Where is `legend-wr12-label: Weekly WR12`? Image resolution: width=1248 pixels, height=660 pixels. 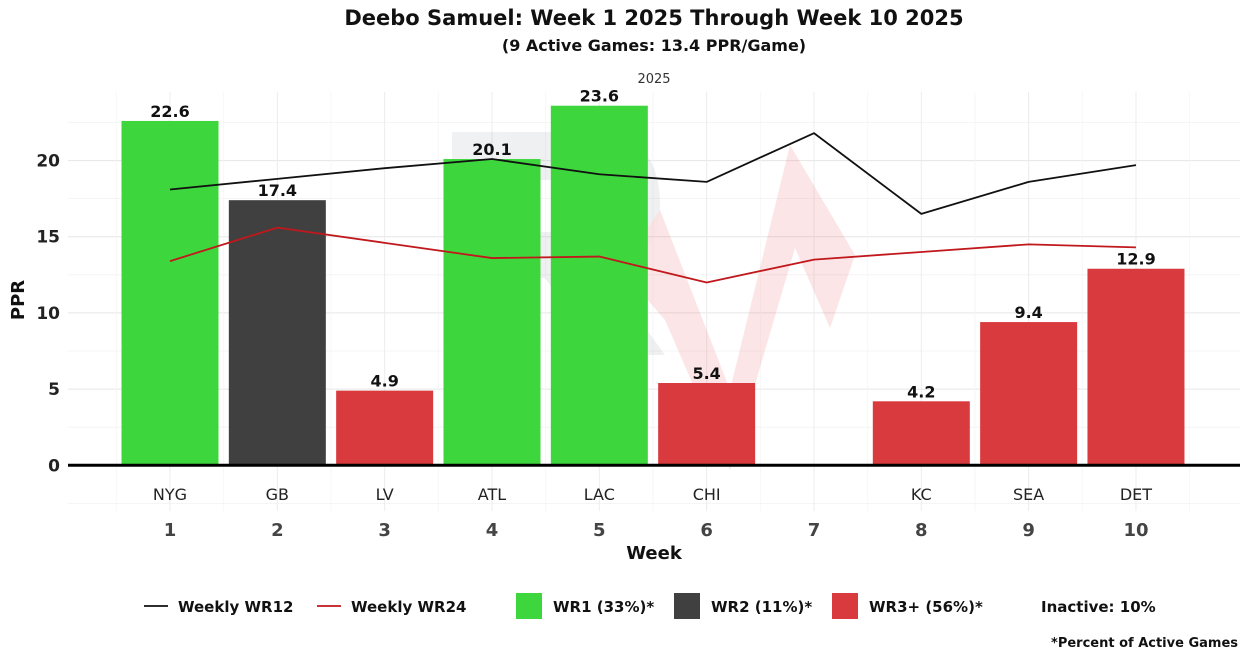
legend-wr12-label: Weekly WR12 is located at coordinates (235, 607).